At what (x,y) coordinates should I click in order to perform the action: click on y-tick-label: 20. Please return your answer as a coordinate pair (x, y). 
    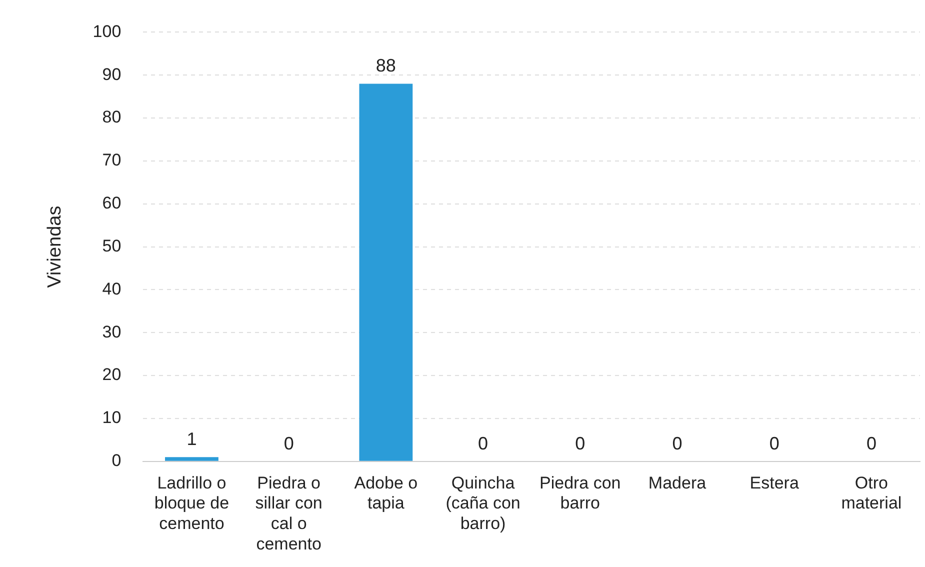
    Looking at the image, I should click on (112, 374).